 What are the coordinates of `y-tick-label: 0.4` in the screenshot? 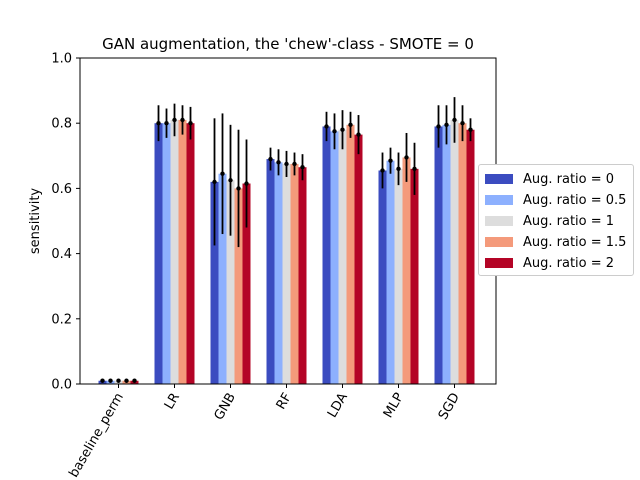 It's located at (61, 254).